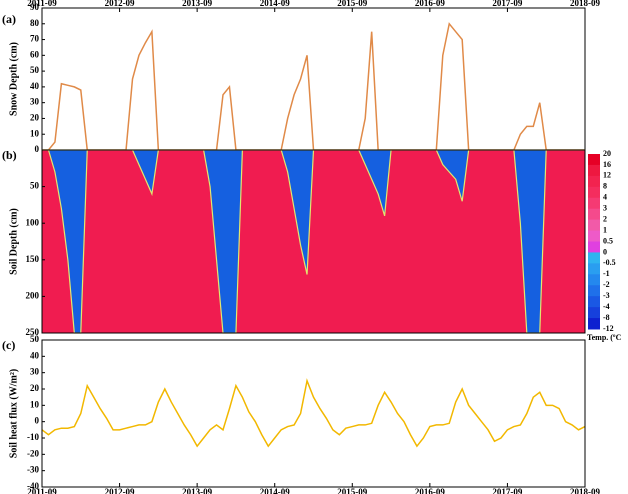 This screenshot has height=494, width=628. I want to click on y-tick-label: 250, so click(33, 332).